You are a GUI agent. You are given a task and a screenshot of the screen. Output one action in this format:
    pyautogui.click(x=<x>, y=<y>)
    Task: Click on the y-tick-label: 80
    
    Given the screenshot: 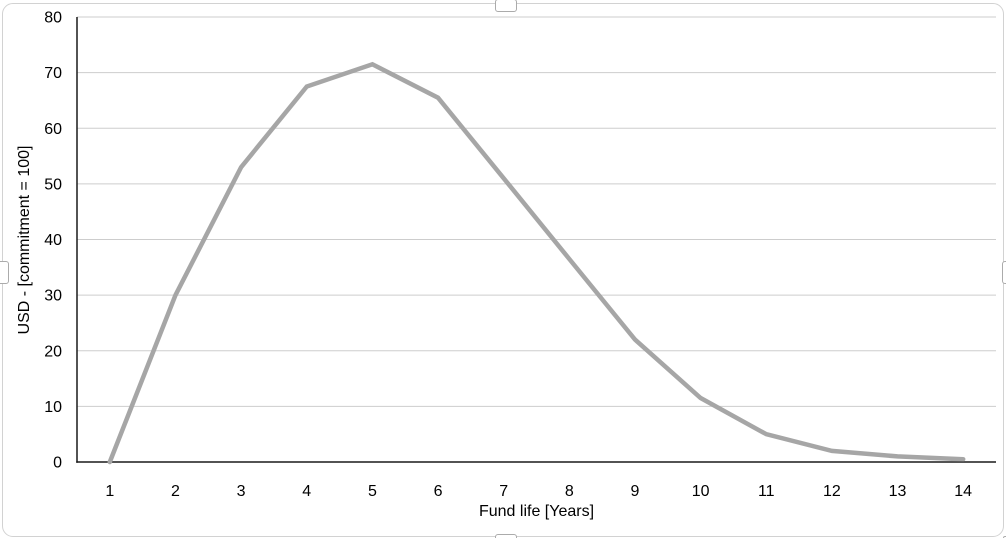 What is the action you would take?
    pyautogui.click(x=53, y=18)
    